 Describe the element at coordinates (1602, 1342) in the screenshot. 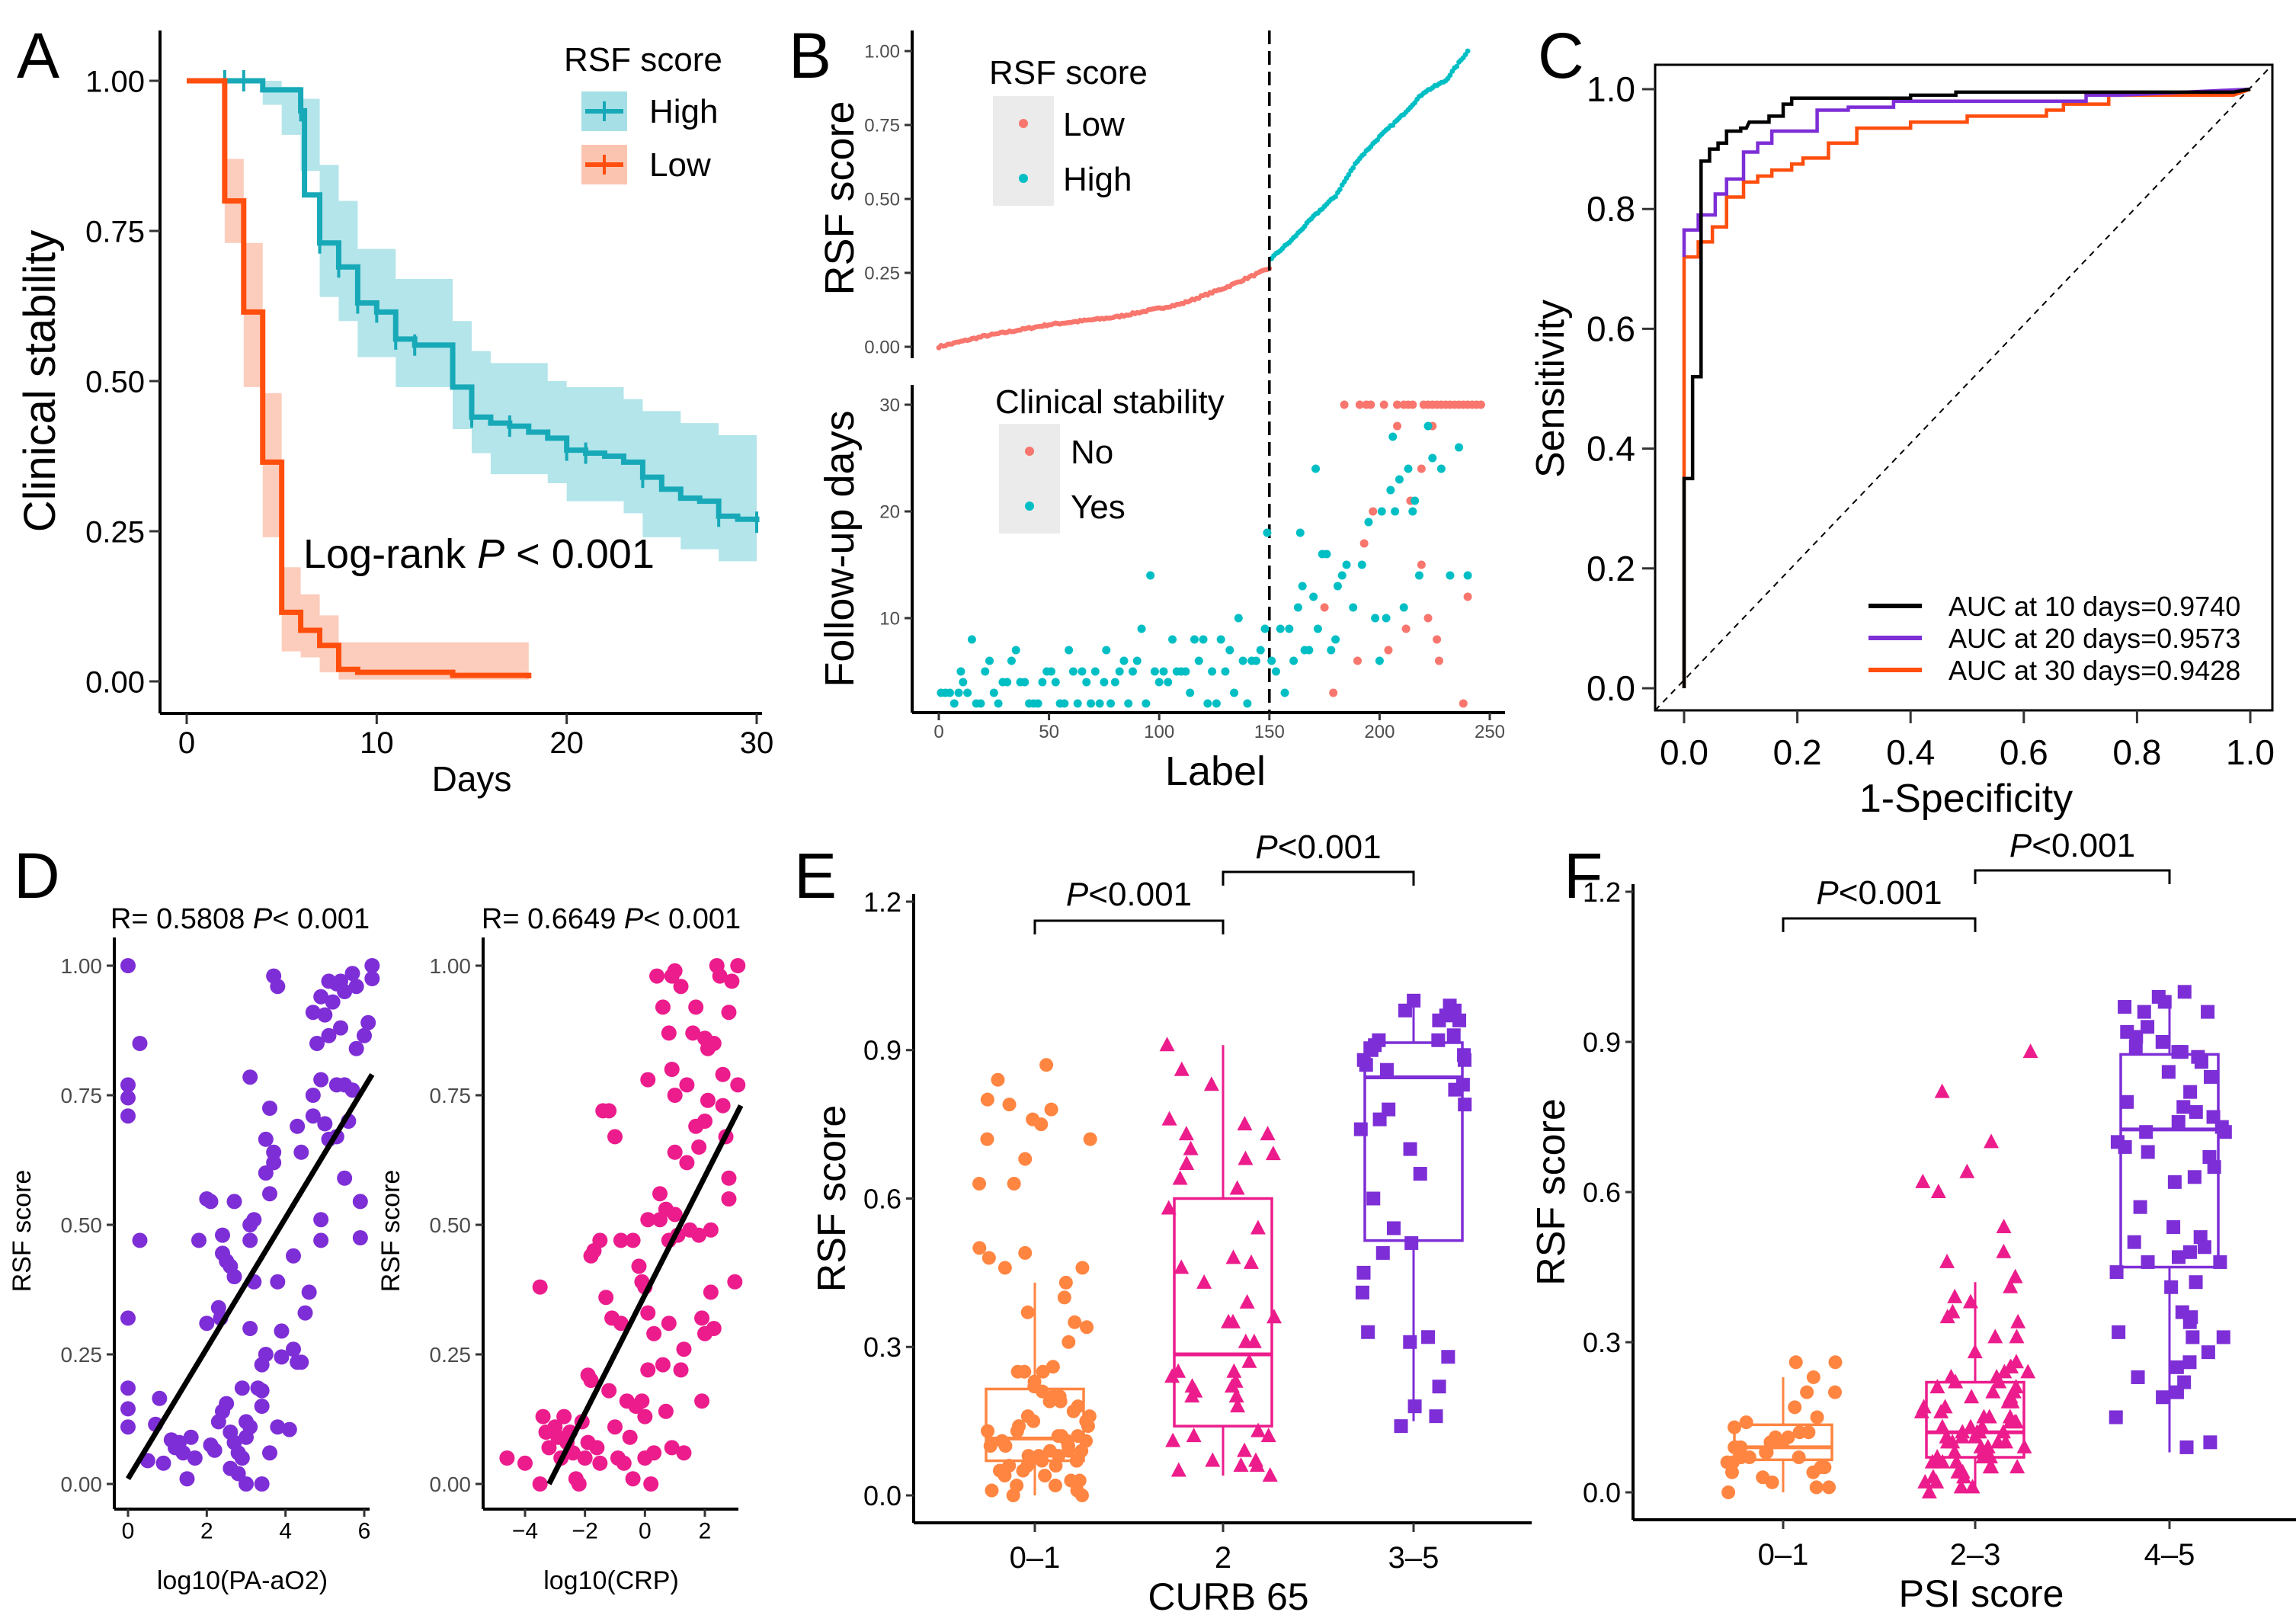

I see `y-tick-label: 0.3` at that location.